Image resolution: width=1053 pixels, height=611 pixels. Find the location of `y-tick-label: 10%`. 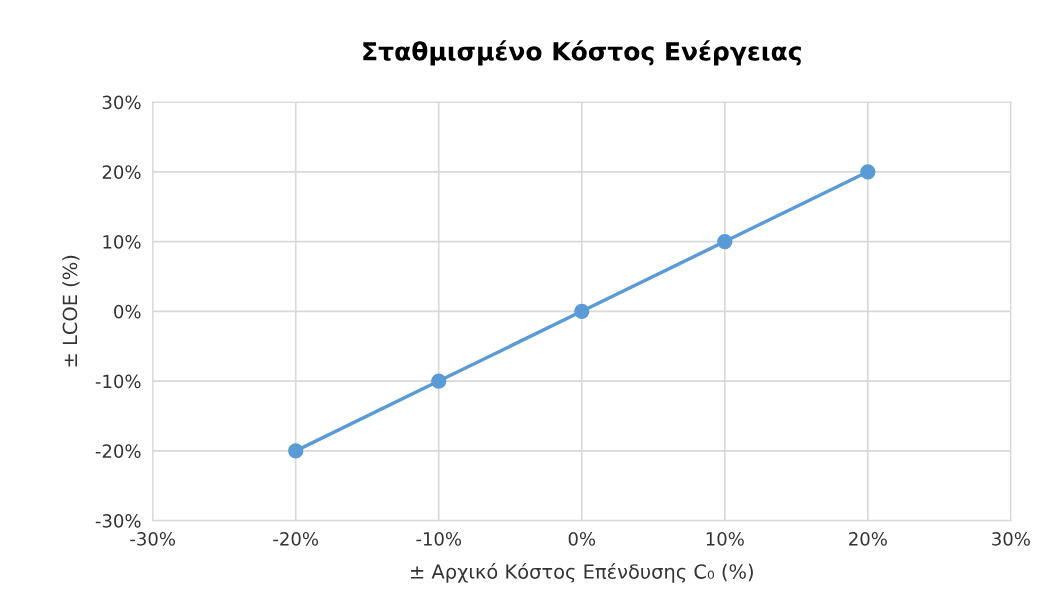

y-tick-label: 10% is located at coordinates (122, 242).